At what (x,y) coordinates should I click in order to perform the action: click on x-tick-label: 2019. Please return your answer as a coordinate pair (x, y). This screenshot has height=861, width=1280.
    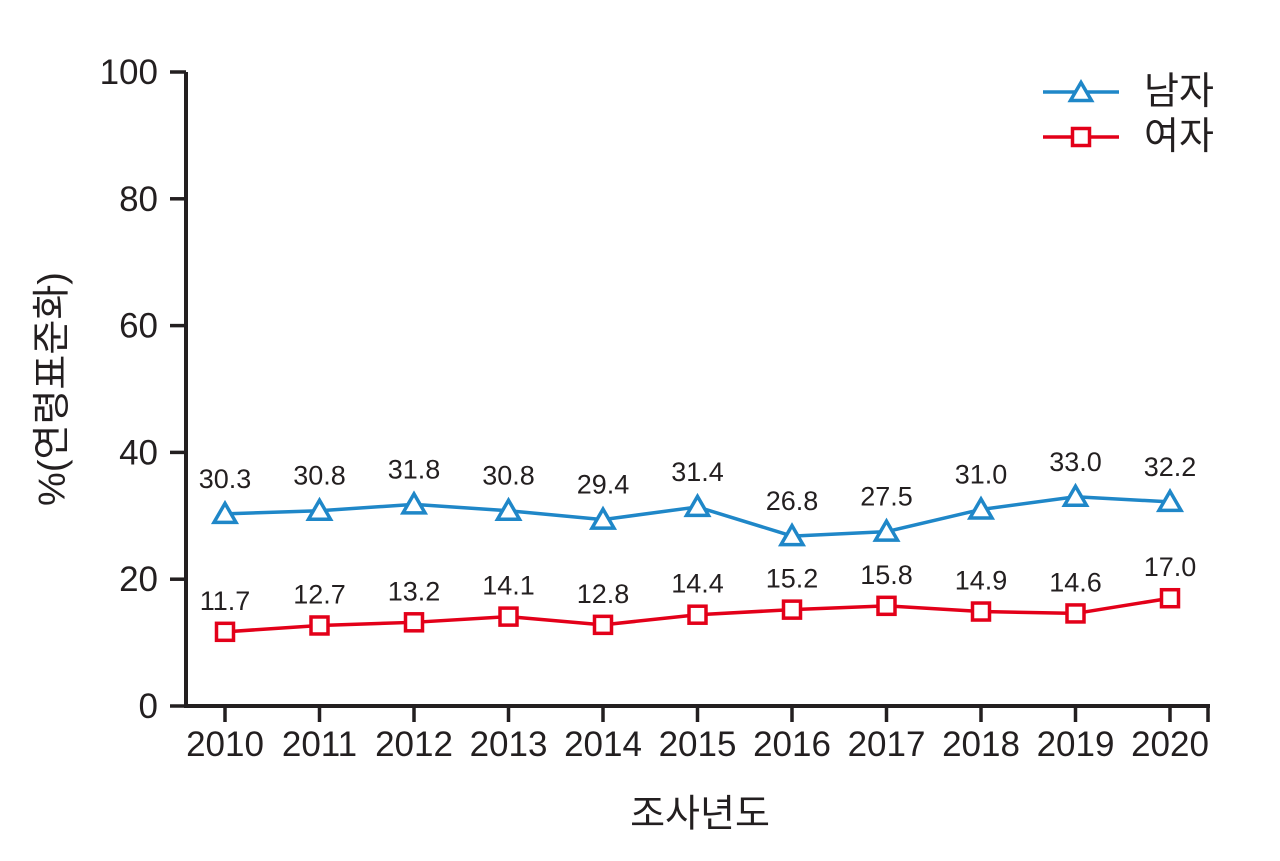
    Looking at the image, I should click on (1076, 744).